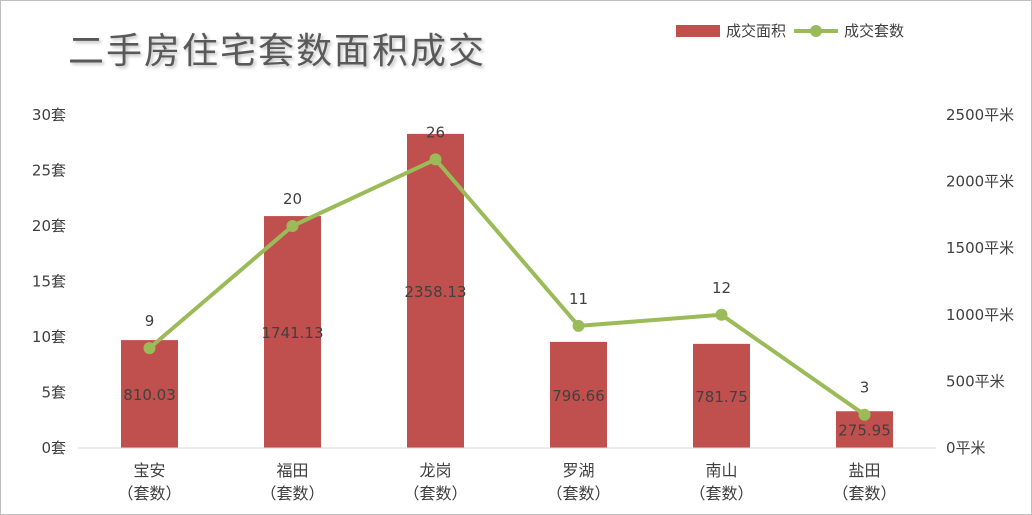 This screenshot has width=1032, height=515. I want to click on left-axis-tick-label: 5套, so click(53, 393).